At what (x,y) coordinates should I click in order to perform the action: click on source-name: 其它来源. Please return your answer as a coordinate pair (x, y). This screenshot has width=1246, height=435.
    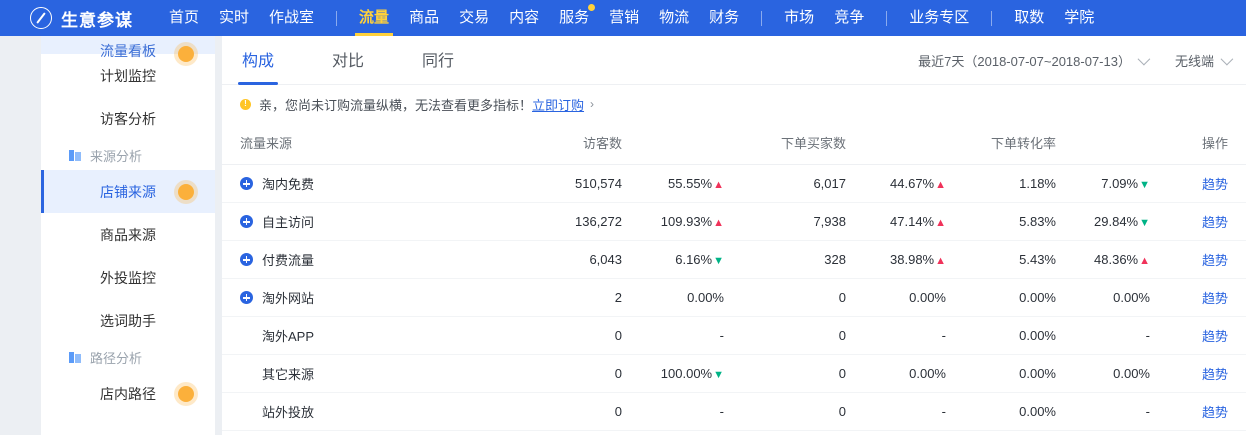
    Looking at the image, I should click on (288, 374).